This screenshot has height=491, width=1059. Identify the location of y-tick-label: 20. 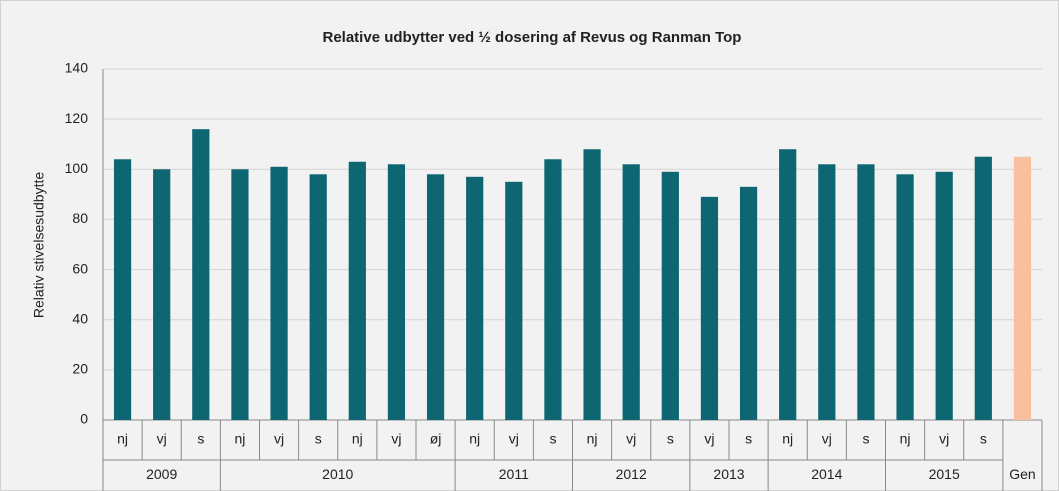
(80, 369).